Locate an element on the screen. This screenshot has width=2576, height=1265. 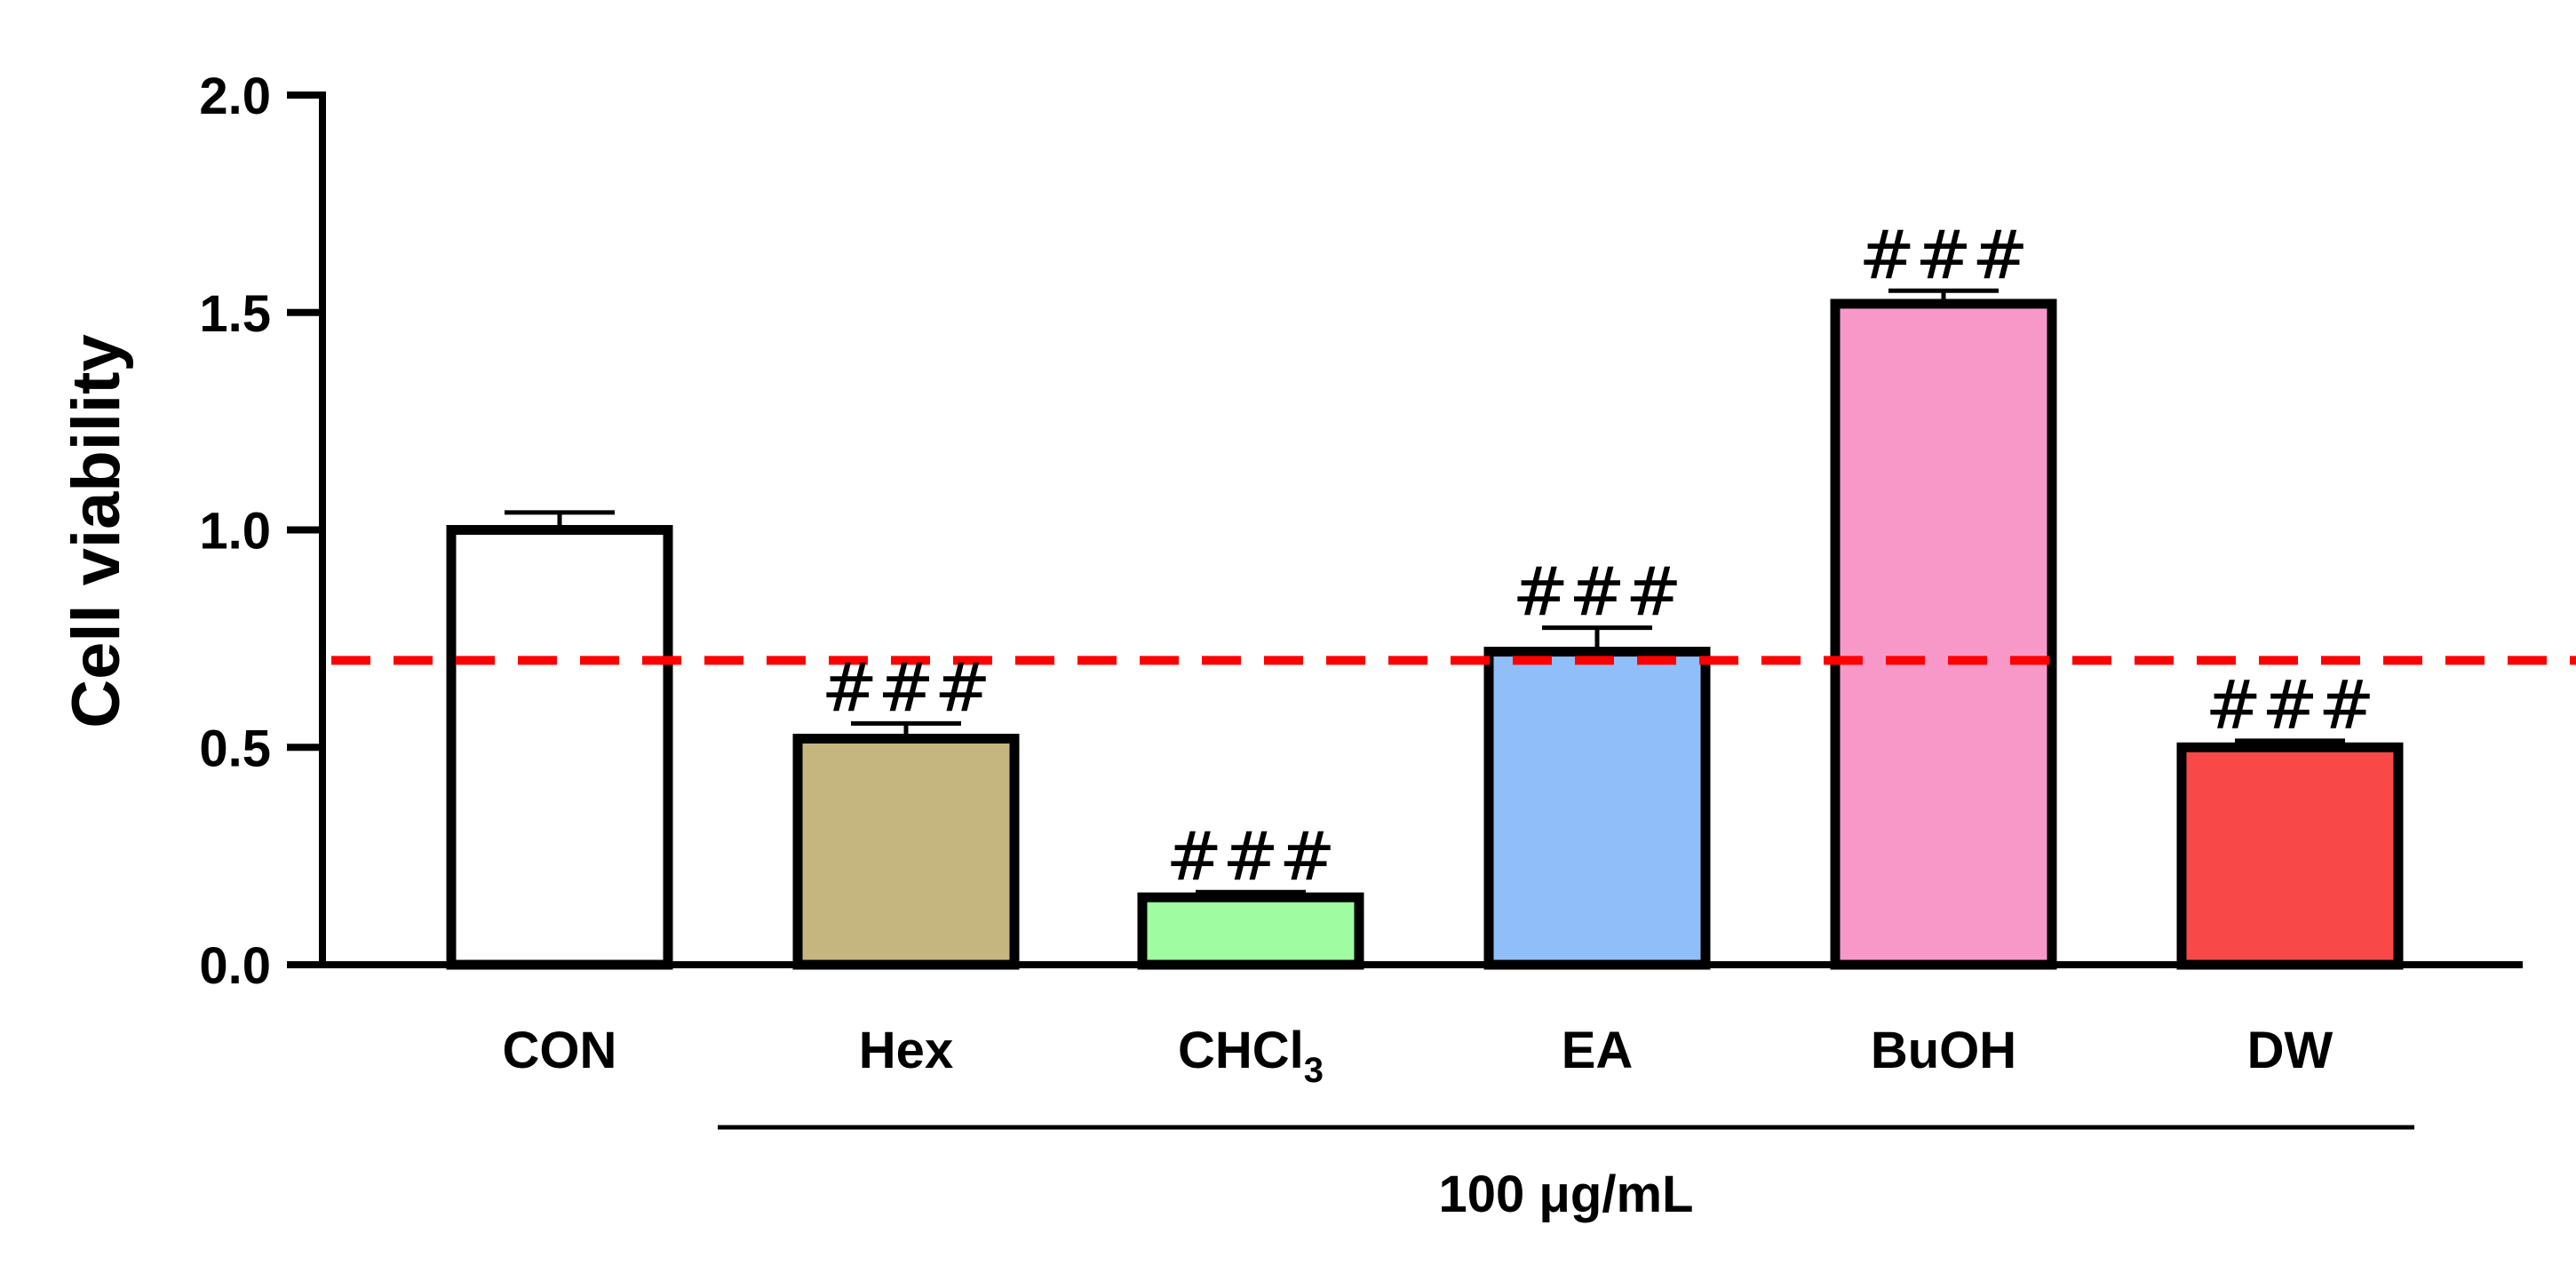
y-axis-label: Cell viability is located at coordinates (96, 531).